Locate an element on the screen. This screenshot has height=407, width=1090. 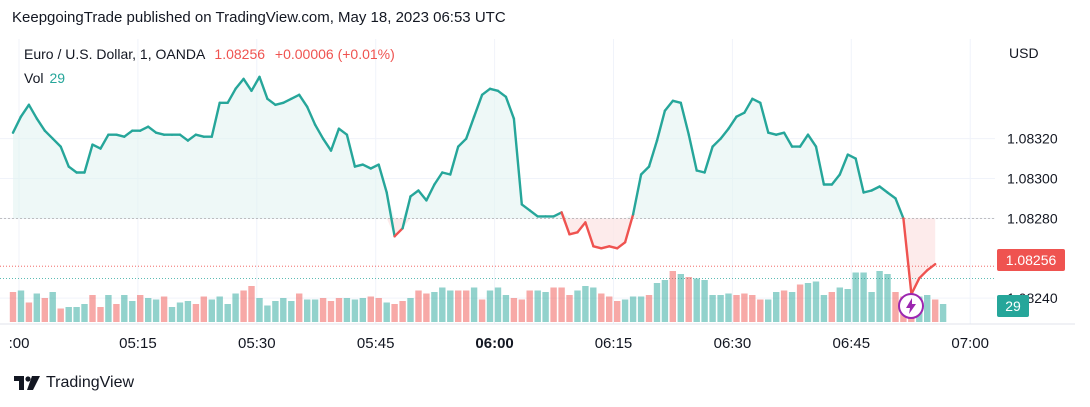
time-tick-label: 05:45 is located at coordinates (376, 343).